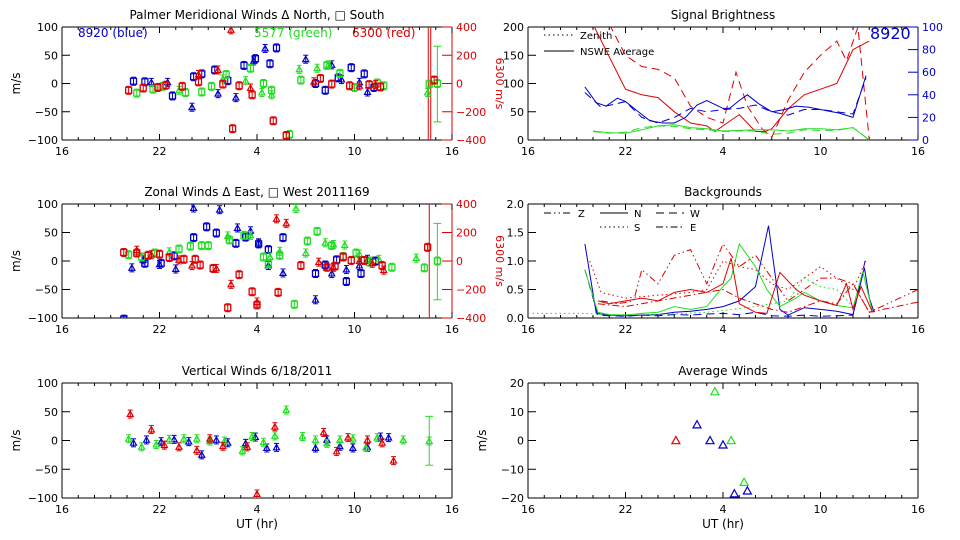 This screenshot has width=960, height=540. What do you see at coordinates (43, 318) in the screenshot?
I see `y-tick-label: −100` at bounding box center [43, 318].